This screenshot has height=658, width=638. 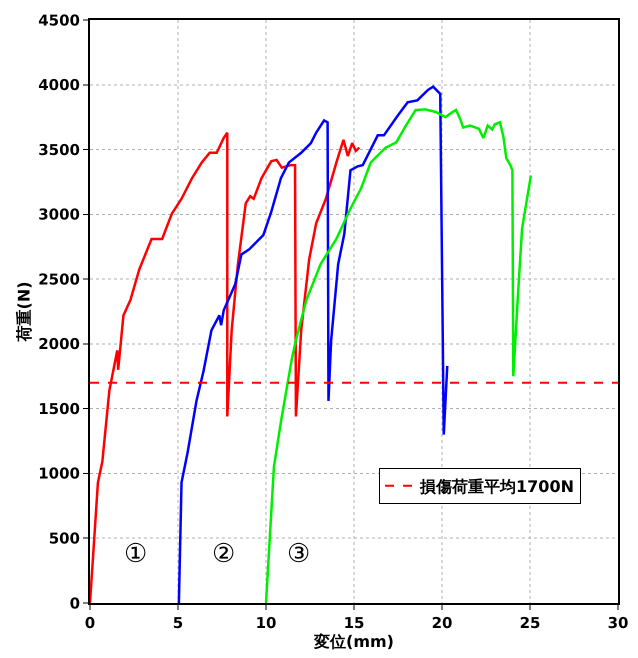 What do you see at coordinates (618, 623) in the screenshot?
I see `x-tick-label: 30` at bounding box center [618, 623].